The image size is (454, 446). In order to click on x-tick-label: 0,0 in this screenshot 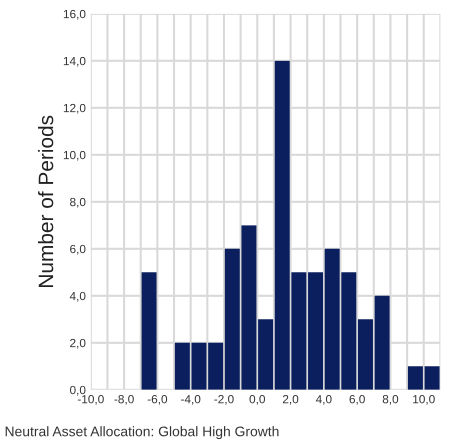, I will do `click(258, 399)`.